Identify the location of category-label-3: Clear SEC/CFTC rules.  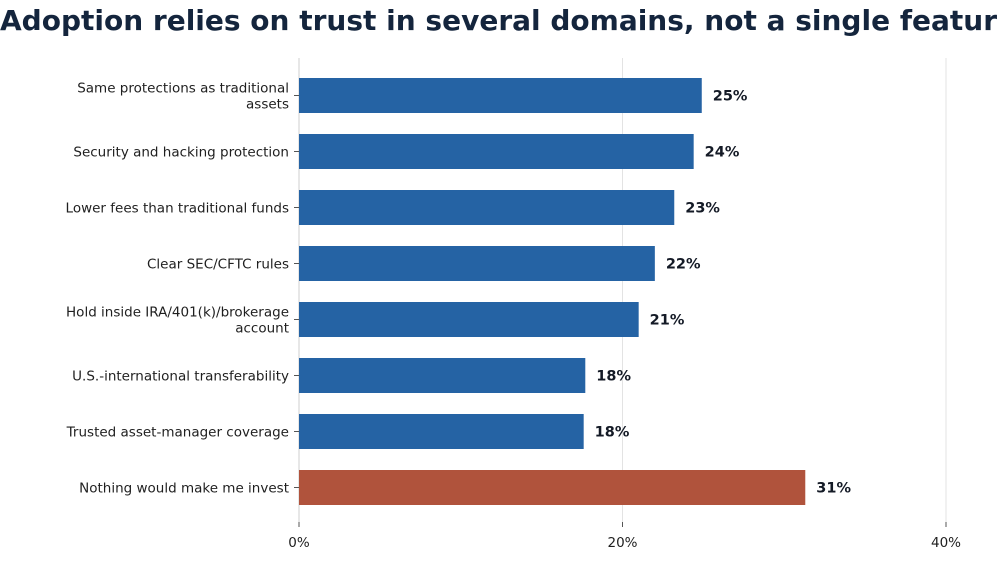
(218, 265).